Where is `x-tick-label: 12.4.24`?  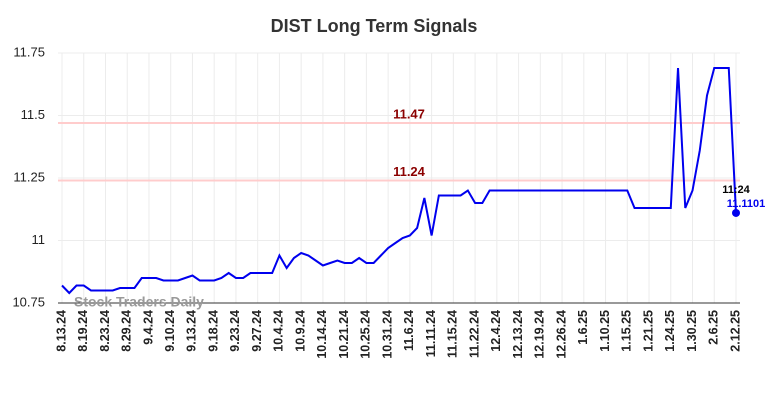
x-tick-label: 12.4.24 is located at coordinates (496, 331).